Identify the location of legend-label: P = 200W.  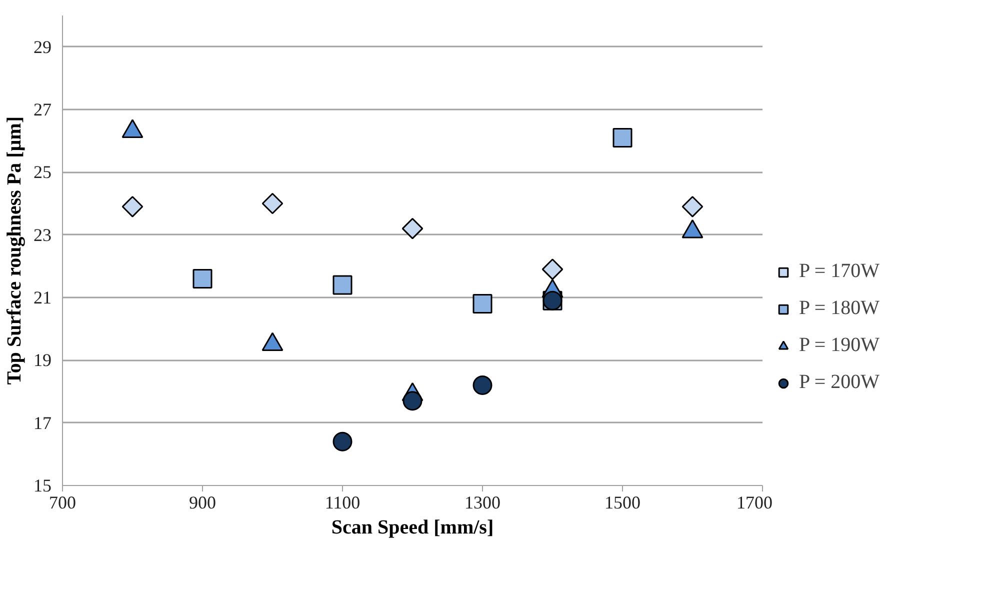
(839, 382).